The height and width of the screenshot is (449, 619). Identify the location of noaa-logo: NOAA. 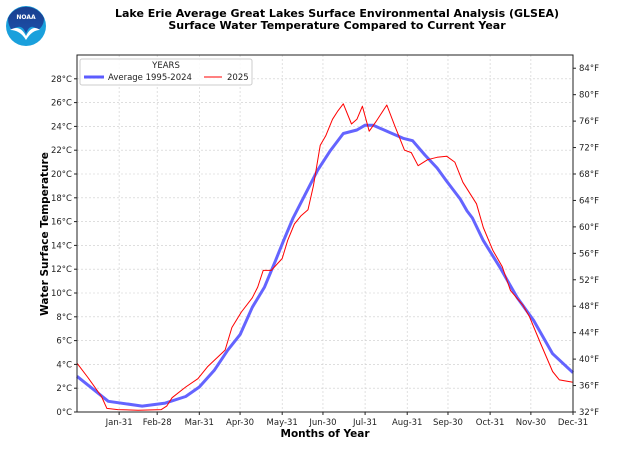
(26, 26).